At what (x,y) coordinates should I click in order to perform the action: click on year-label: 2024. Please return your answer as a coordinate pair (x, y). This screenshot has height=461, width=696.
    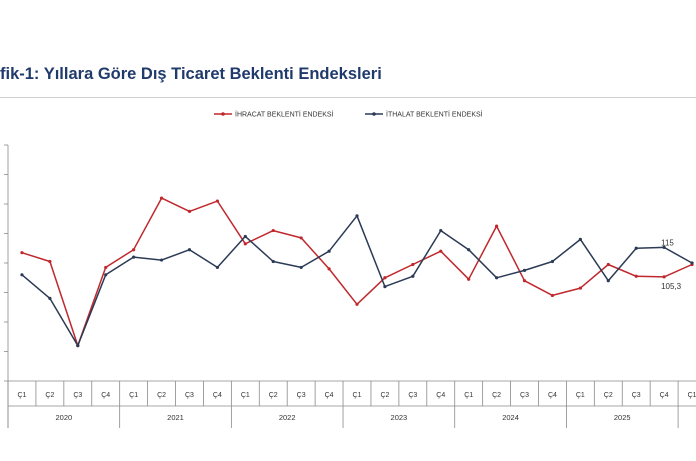
    Looking at the image, I should click on (510, 417).